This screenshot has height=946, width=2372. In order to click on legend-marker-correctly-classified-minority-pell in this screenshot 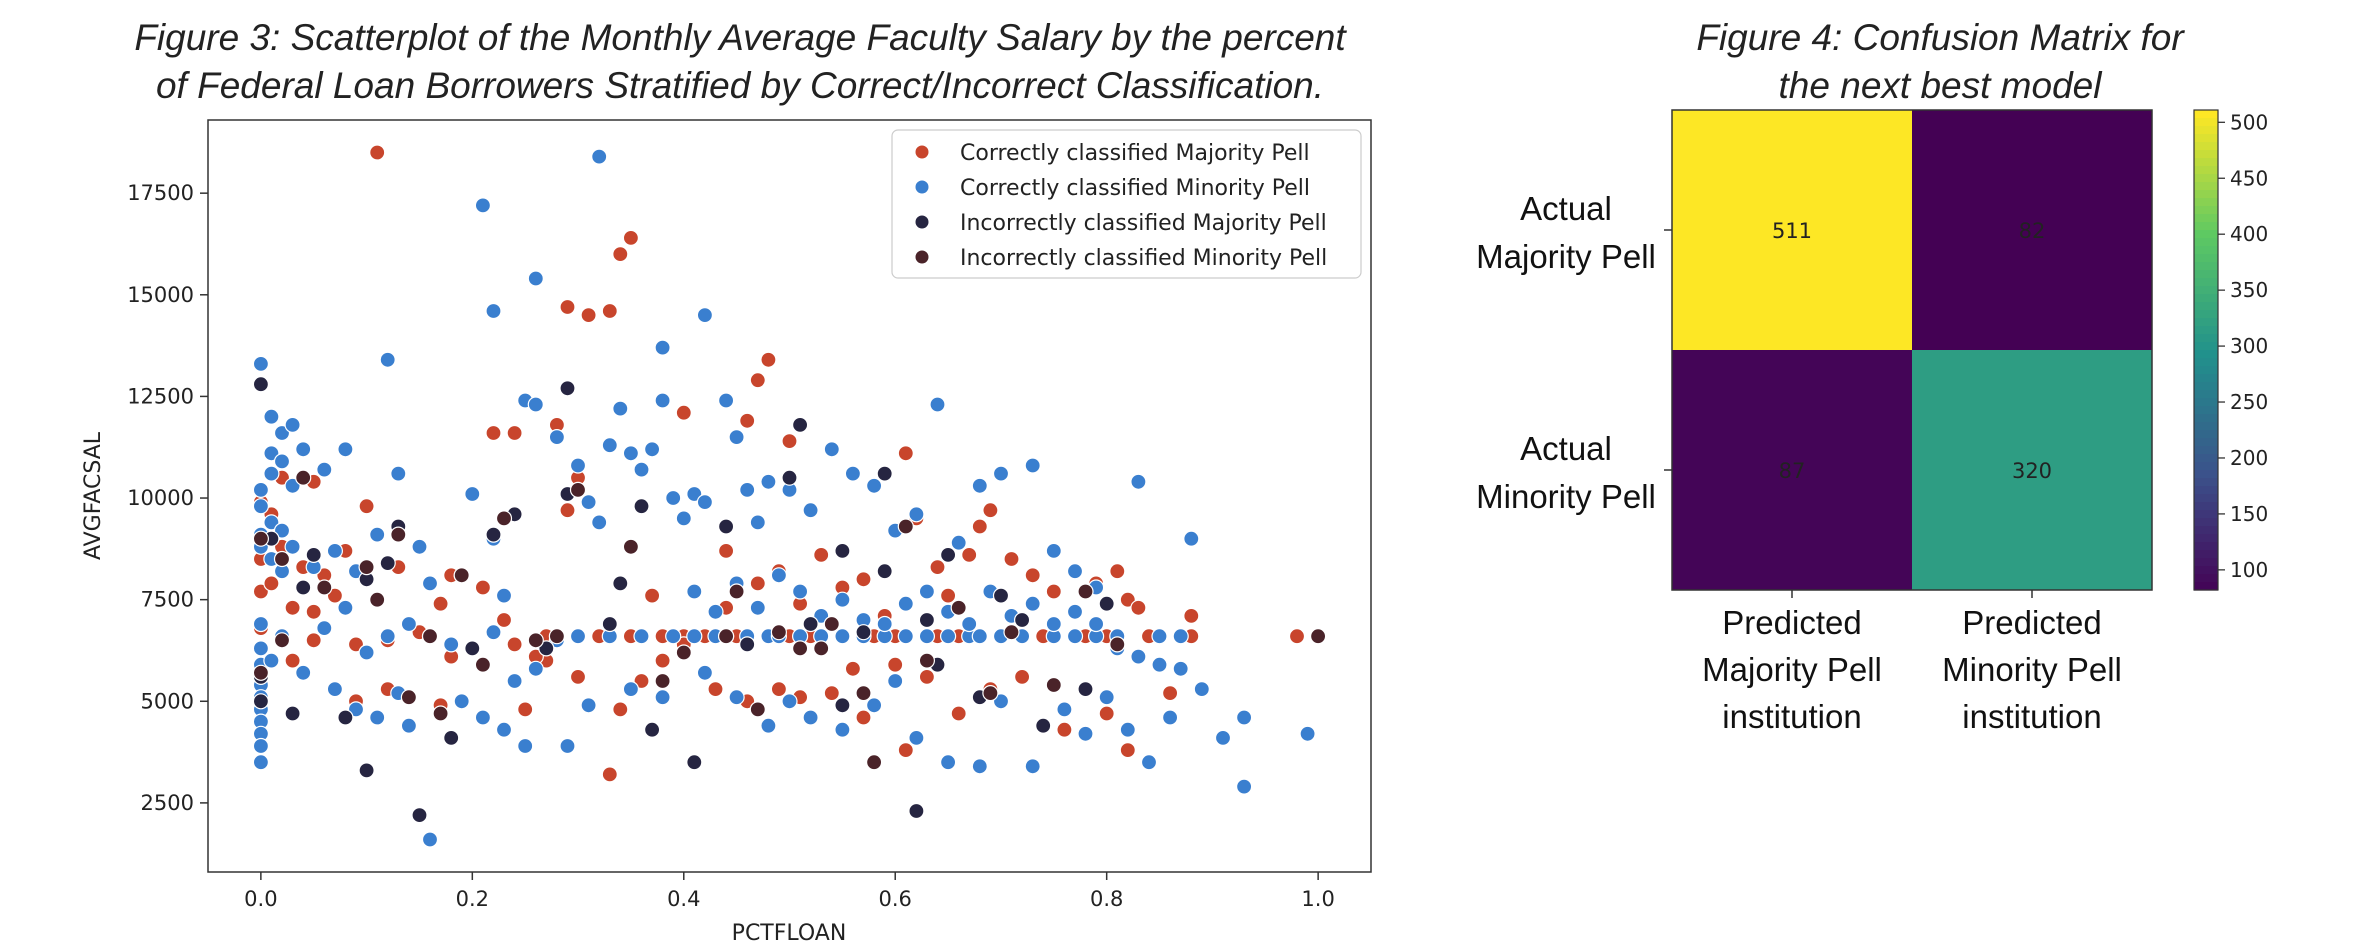, I will do `click(922, 187)`.